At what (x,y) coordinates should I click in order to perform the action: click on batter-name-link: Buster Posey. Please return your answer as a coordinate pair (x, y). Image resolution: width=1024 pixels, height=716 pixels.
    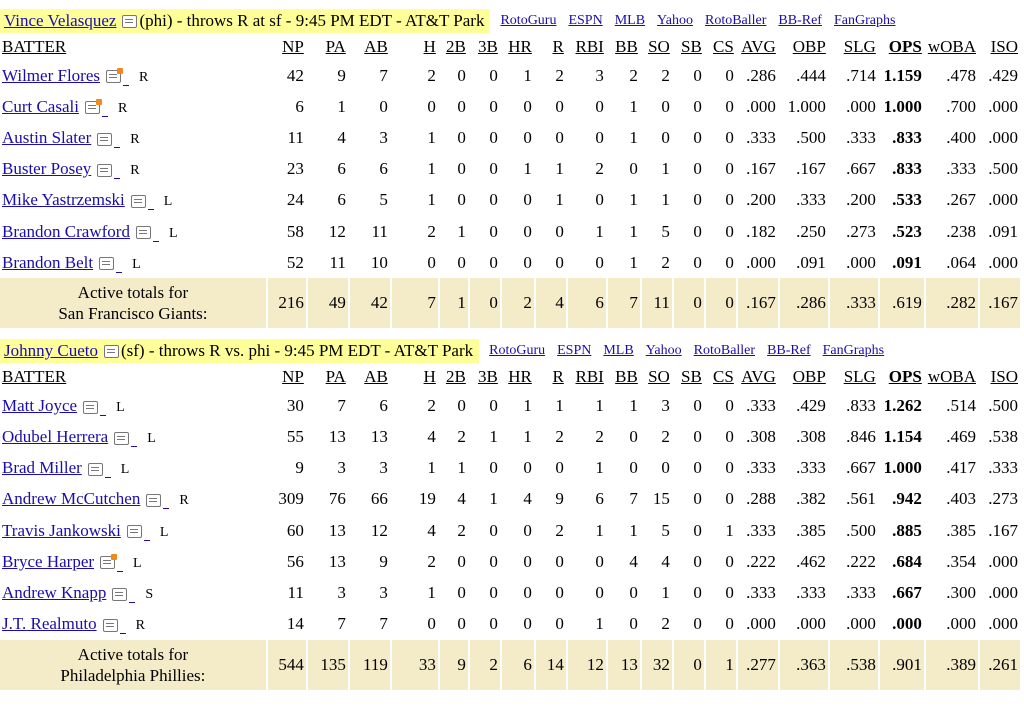
    Looking at the image, I should click on (47, 169).